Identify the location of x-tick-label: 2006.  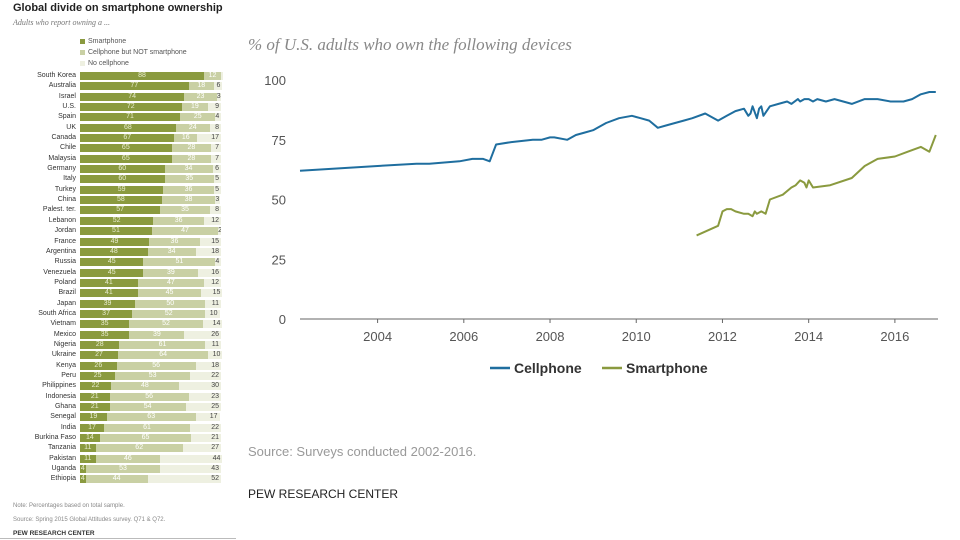
(463, 336).